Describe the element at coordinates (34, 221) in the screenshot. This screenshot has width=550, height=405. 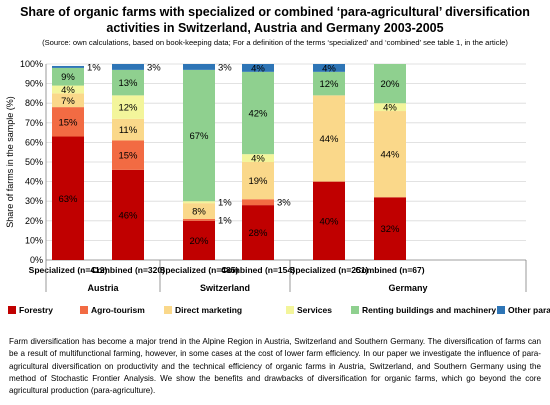
I see `y-tick-label: 20%` at that location.